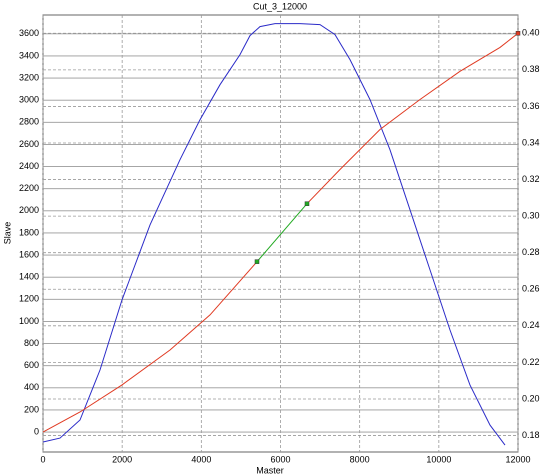 This screenshot has width=543, height=475. Describe the element at coordinates (29, 188) in the screenshot. I see `y-tick-label: 2200` at that location.